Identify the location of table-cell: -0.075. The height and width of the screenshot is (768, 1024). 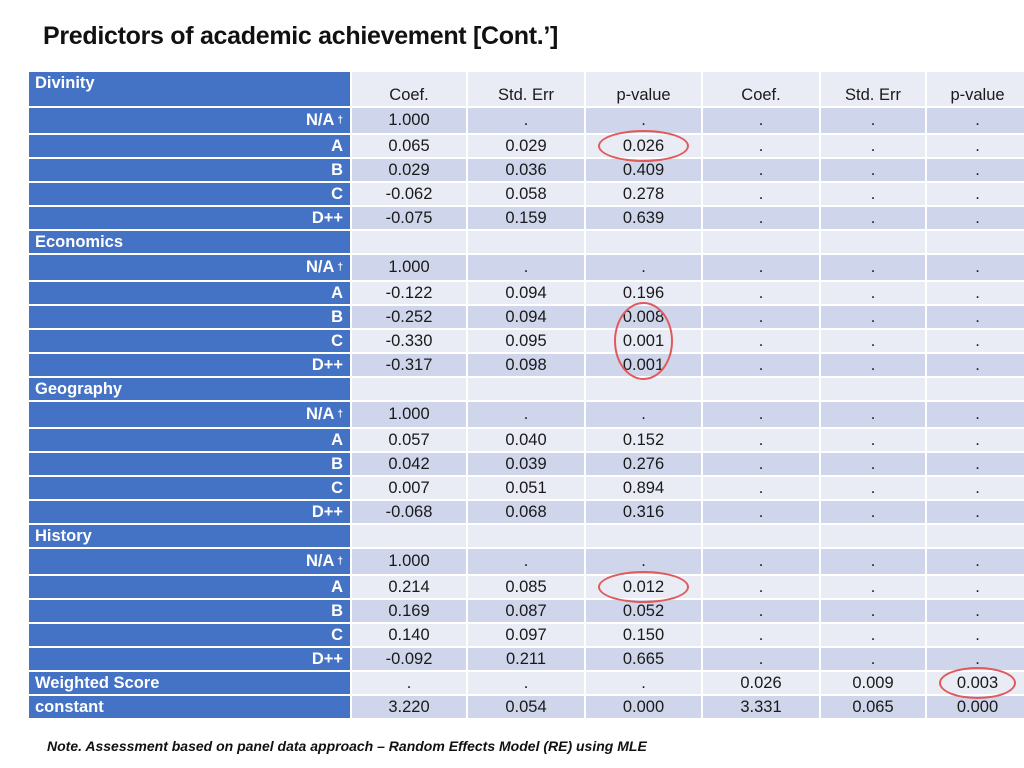
(409, 218).